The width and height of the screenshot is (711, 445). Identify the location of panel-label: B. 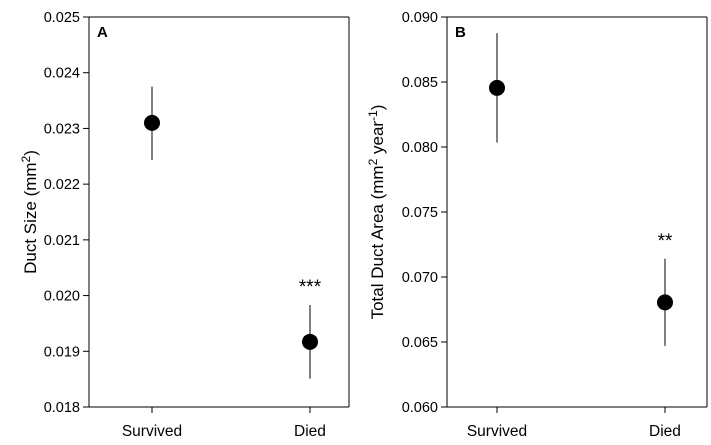
(460, 32).